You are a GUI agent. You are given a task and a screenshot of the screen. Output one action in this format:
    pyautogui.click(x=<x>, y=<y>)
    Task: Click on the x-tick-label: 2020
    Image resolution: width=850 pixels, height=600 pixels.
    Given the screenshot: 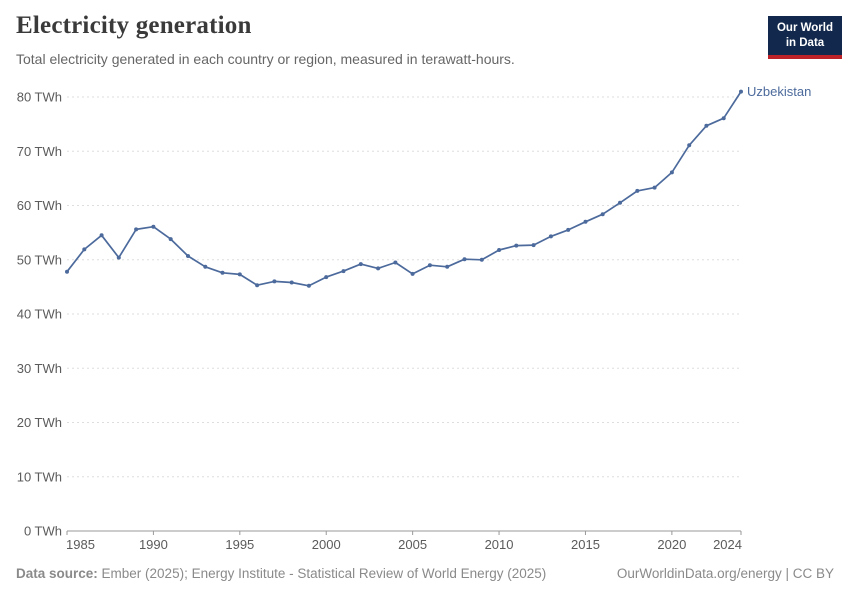 What is the action you would take?
    pyautogui.click(x=671, y=544)
    